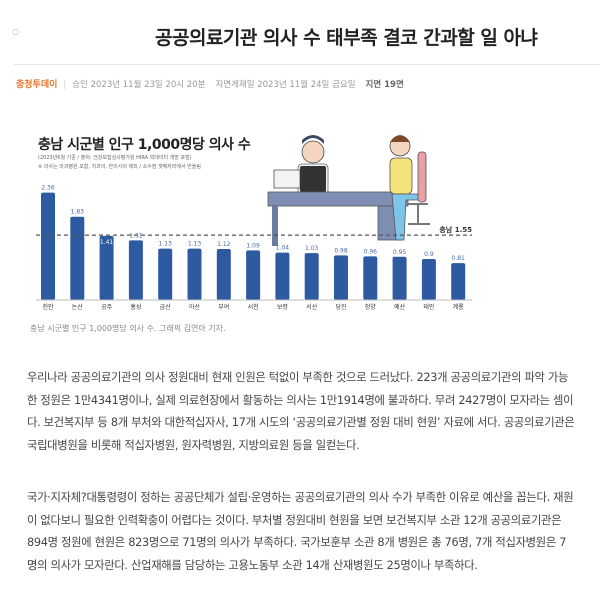 Image resolution: width=600 pixels, height=593 pixels. I want to click on x-tick-label: 청양, so click(371, 307).